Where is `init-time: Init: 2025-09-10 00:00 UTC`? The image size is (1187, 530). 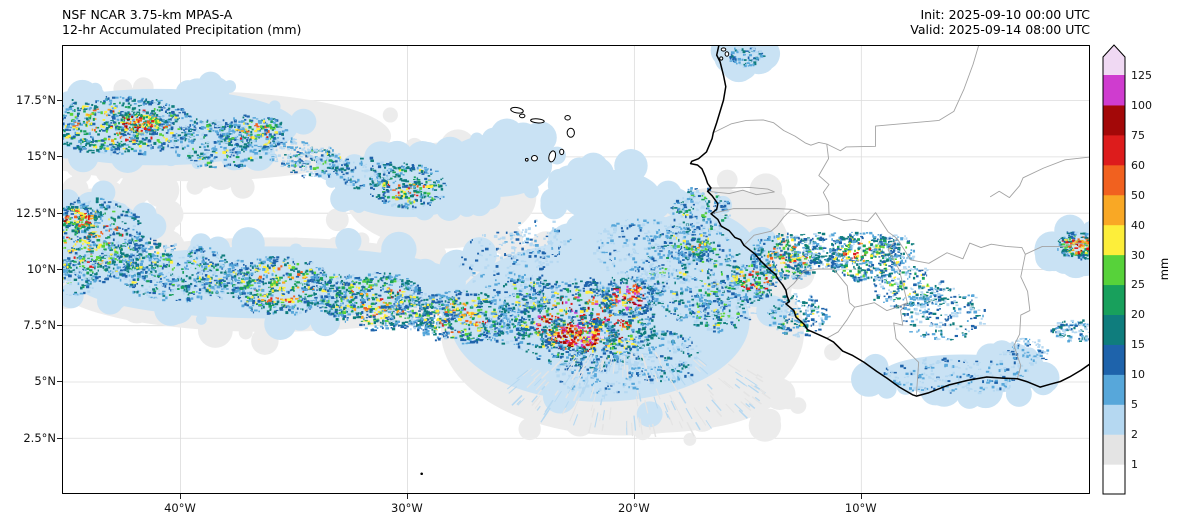
init-time: Init: 2025-09-10 00:00 UTC is located at coordinates (1005, 14).